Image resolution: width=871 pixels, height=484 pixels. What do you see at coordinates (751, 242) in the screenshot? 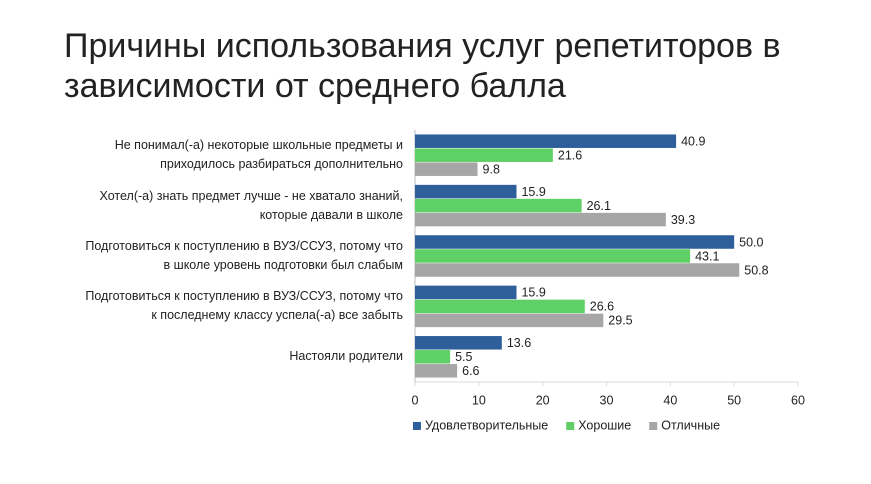
I see `data-label: 50.0` at bounding box center [751, 242].